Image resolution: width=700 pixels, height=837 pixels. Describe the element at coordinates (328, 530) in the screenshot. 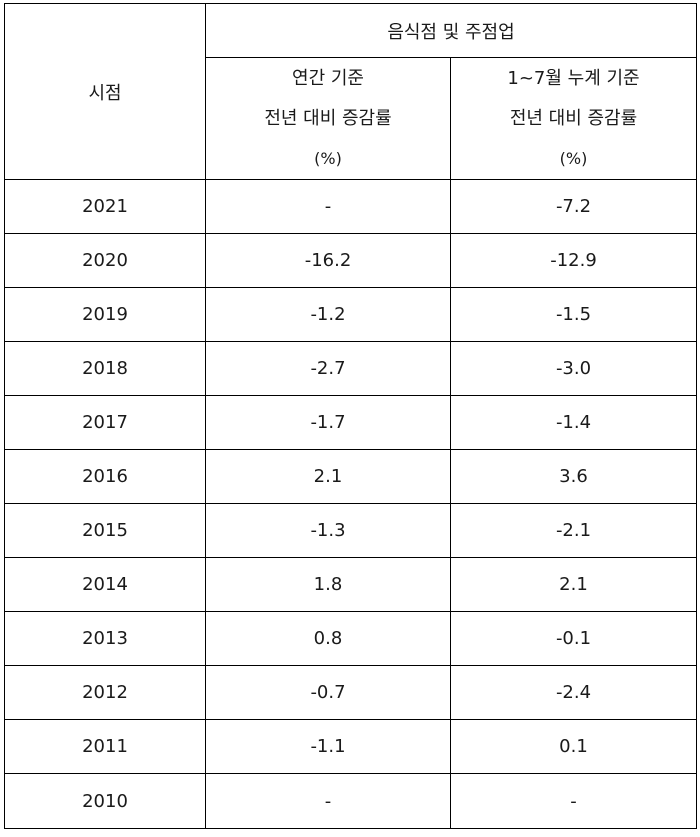

I see `annual-rate-cell: -1.3` at that location.